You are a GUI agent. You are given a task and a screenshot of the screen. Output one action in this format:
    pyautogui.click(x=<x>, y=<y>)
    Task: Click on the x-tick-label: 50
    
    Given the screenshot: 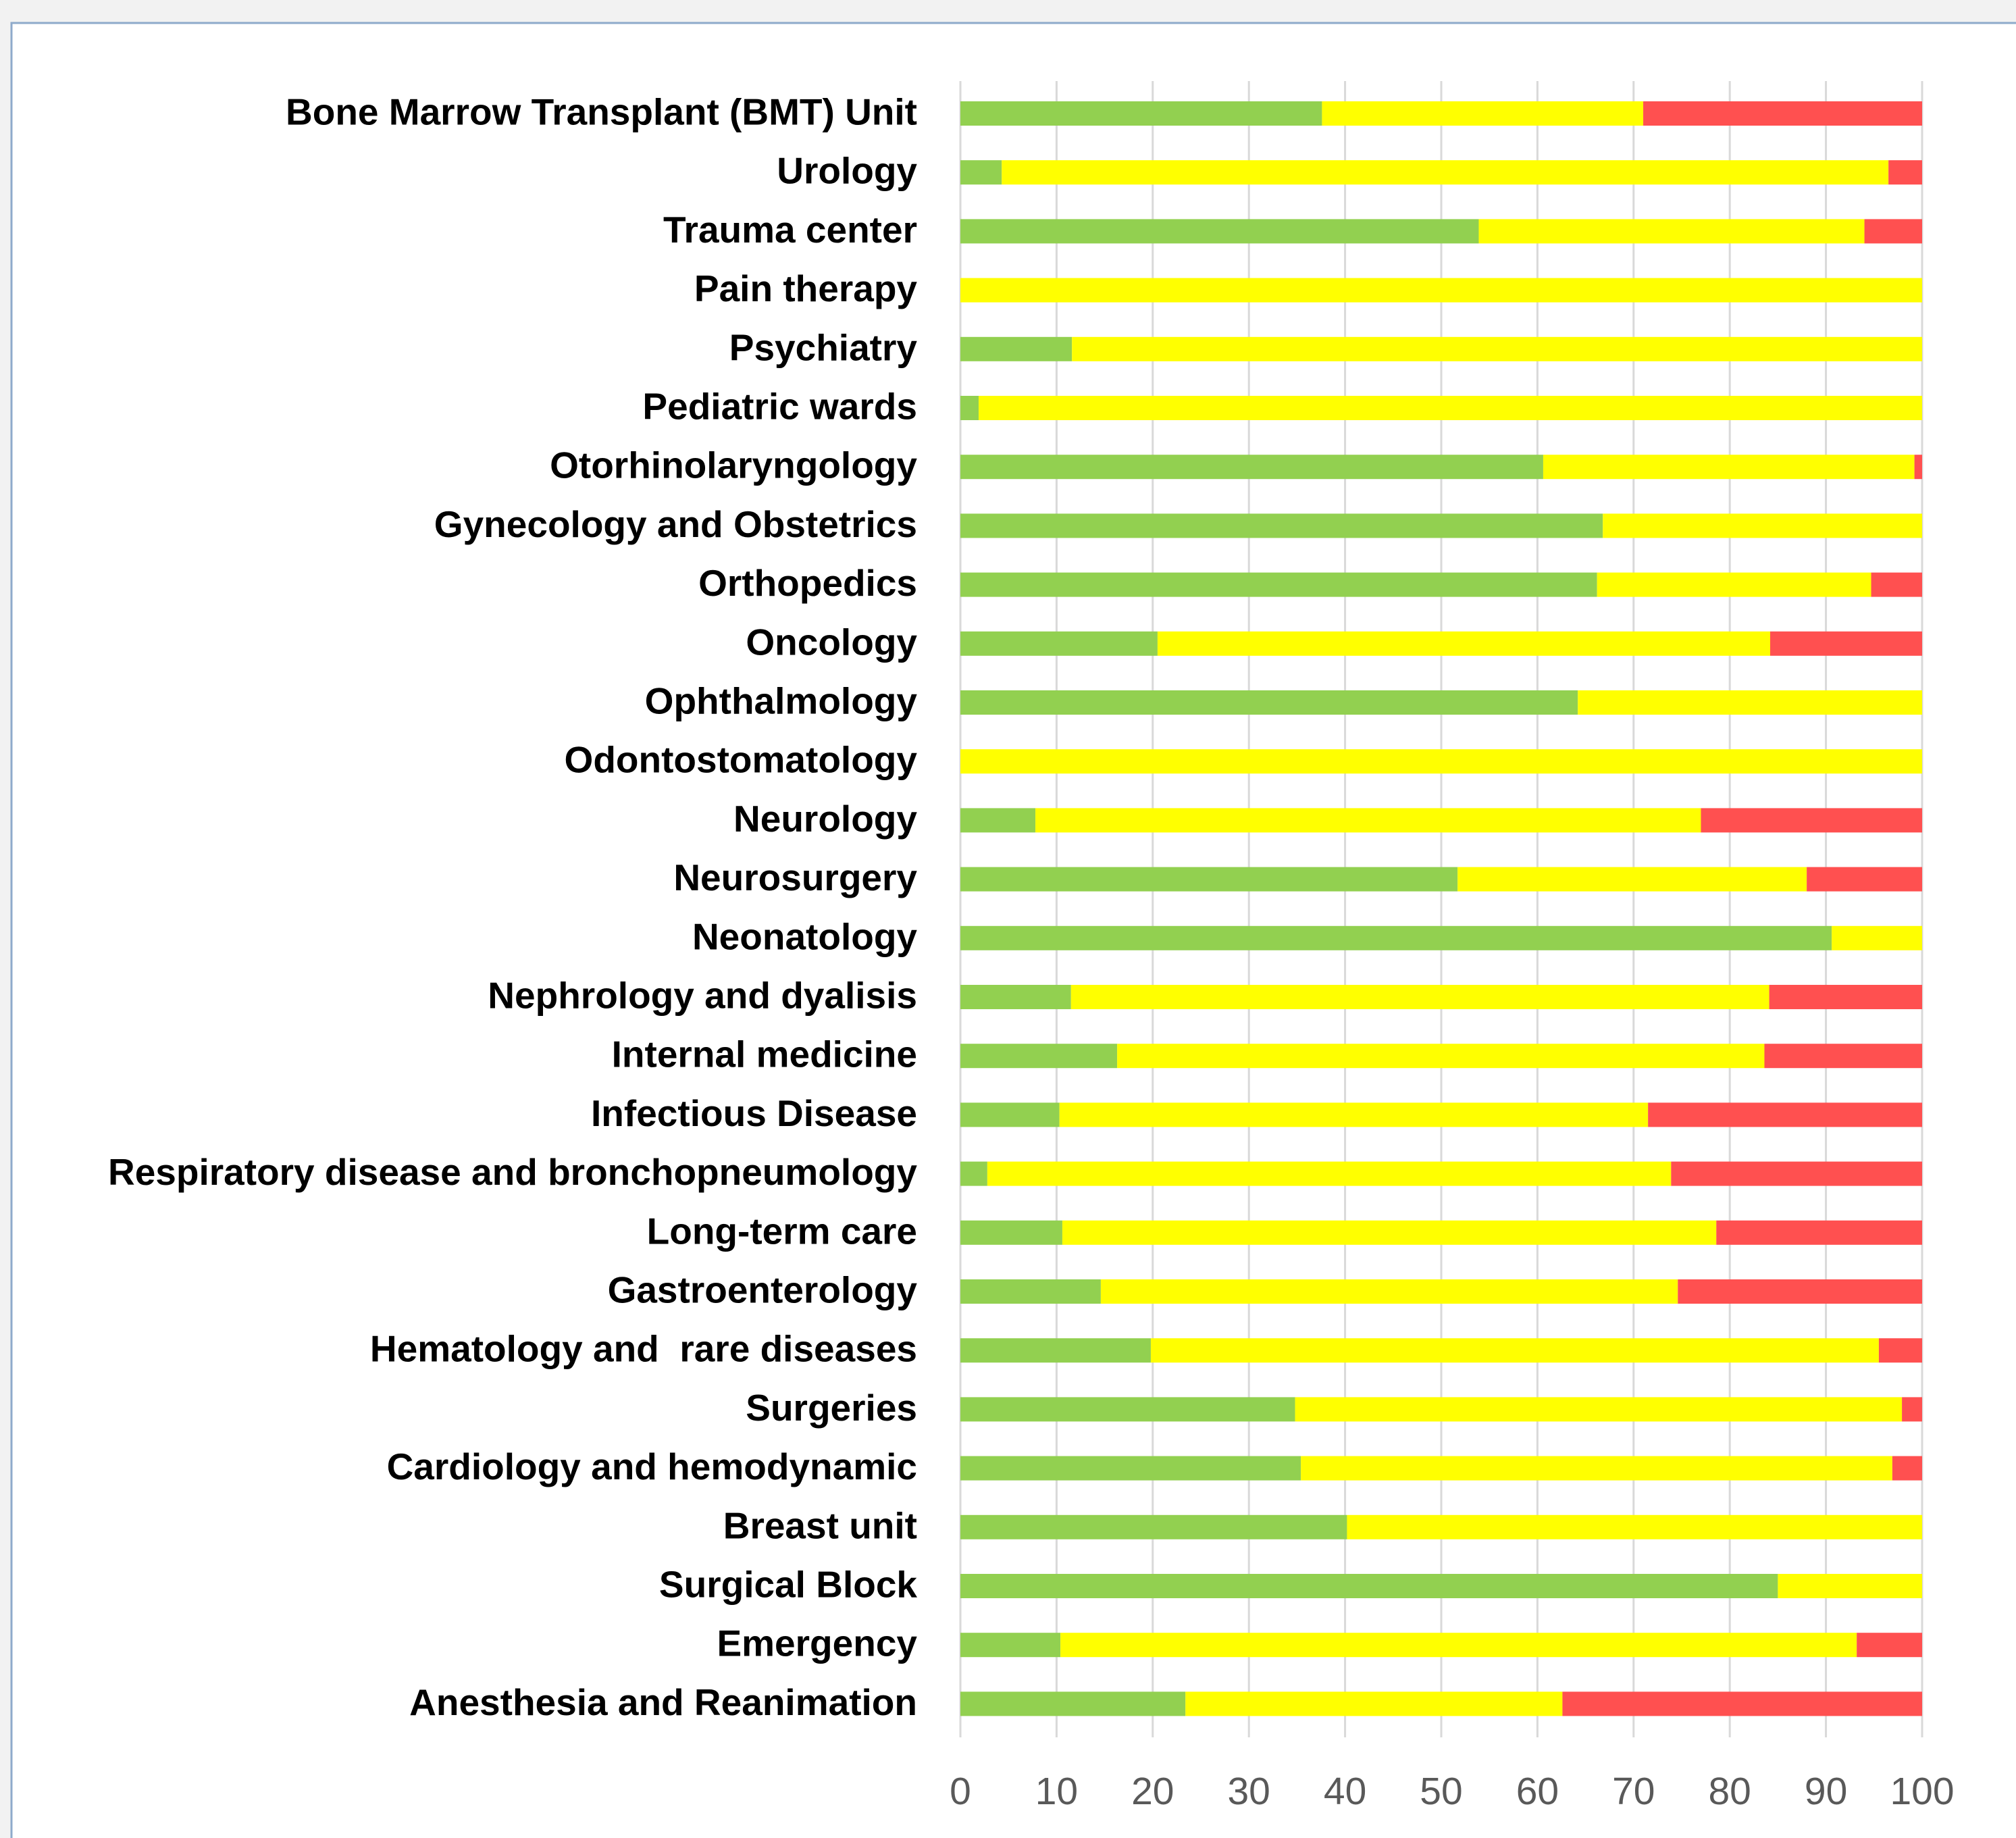 What is the action you would take?
    pyautogui.click(x=1441, y=1791)
    